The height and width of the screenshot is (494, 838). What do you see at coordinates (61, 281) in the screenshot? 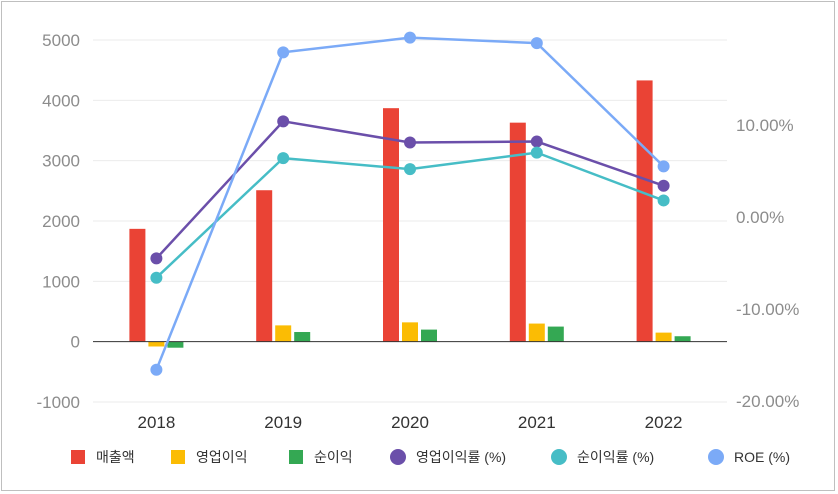
I see `left-axis-tick-label: 1000` at bounding box center [61, 281].